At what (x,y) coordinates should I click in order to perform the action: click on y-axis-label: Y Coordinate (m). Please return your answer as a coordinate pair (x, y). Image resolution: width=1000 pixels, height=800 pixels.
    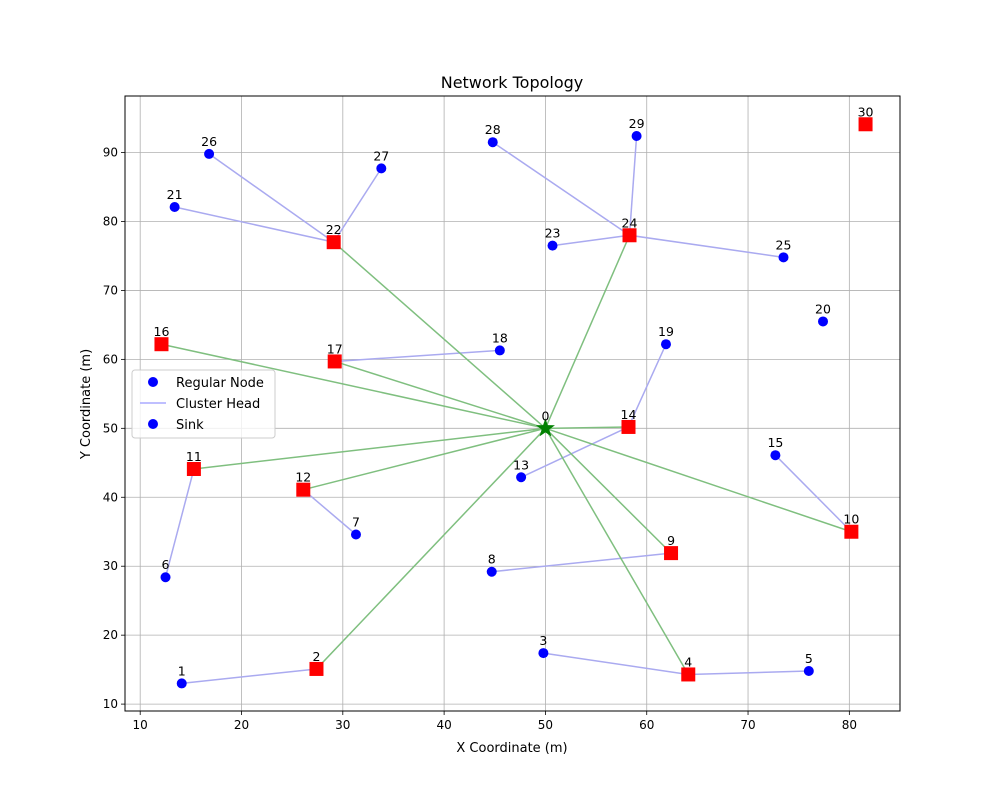
    Looking at the image, I should click on (86, 404).